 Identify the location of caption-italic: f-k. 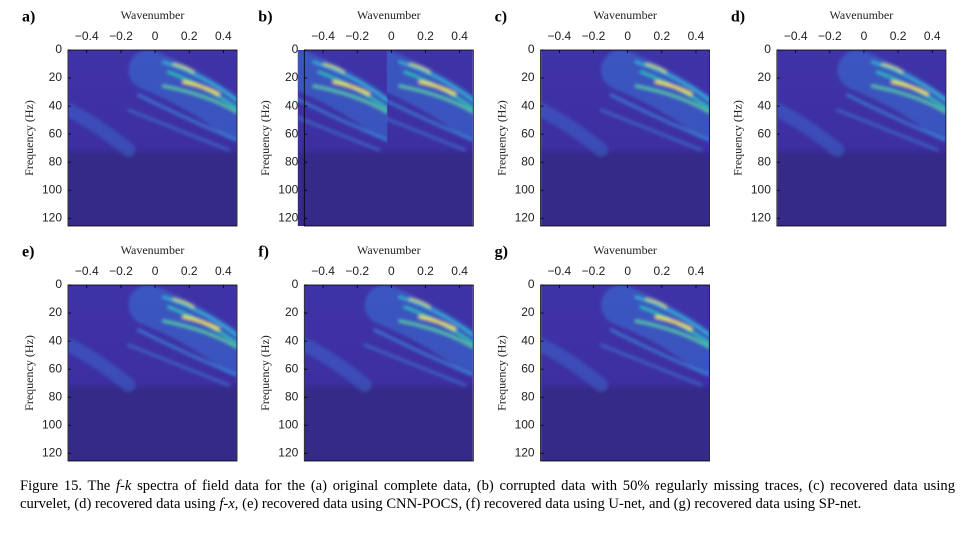
(123, 486).